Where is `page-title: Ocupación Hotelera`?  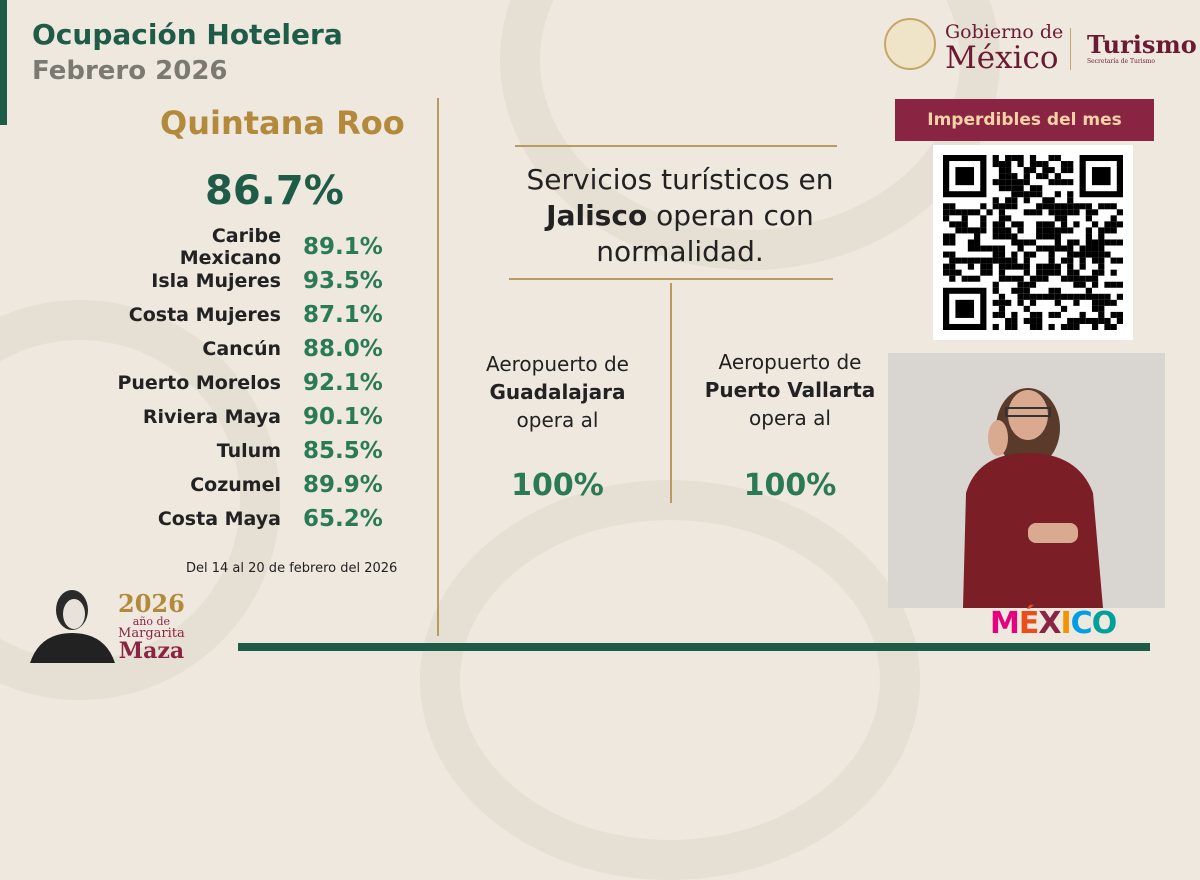 page-title: Ocupación Hotelera is located at coordinates (187, 34).